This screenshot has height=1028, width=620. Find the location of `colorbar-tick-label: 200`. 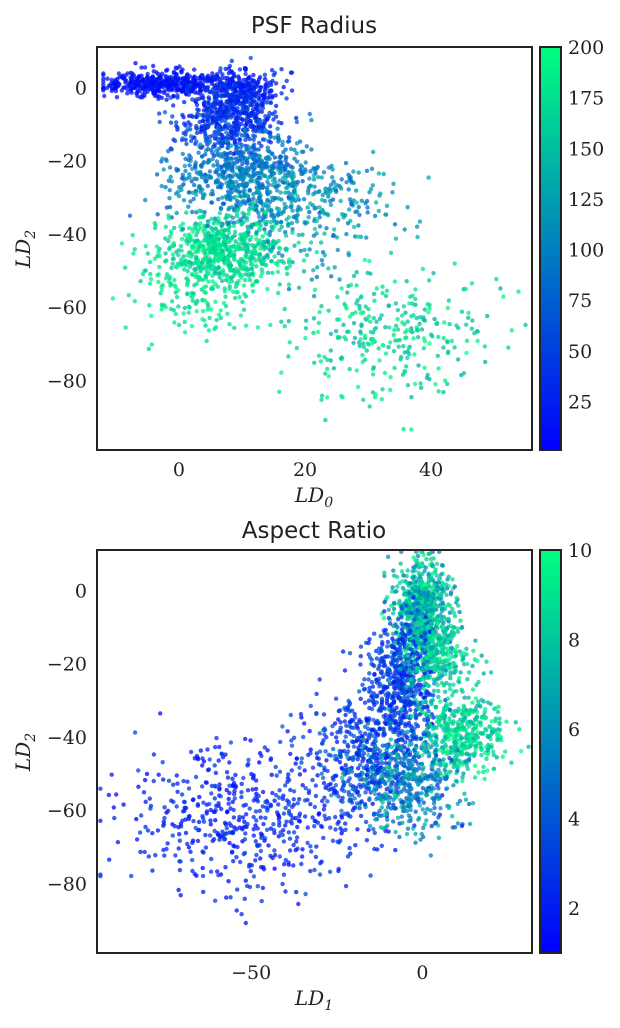

colorbar-tick-label: 200 is located at coordinates (586, 48).